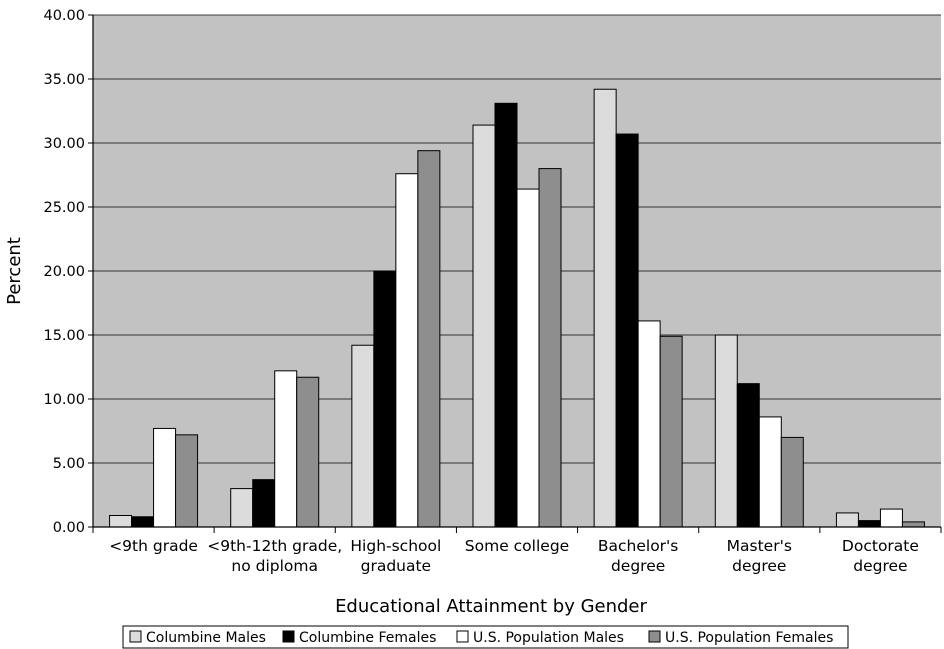 The image size is (944, 649). I want to click on y-tick-label: 10.00, so click(64, 400).